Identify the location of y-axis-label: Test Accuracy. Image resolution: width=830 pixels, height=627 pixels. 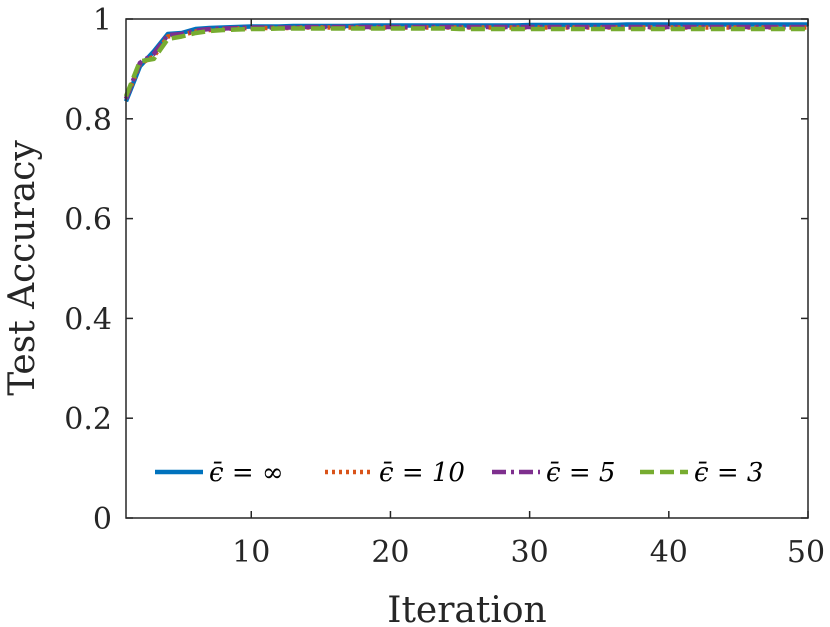
(22, 268).